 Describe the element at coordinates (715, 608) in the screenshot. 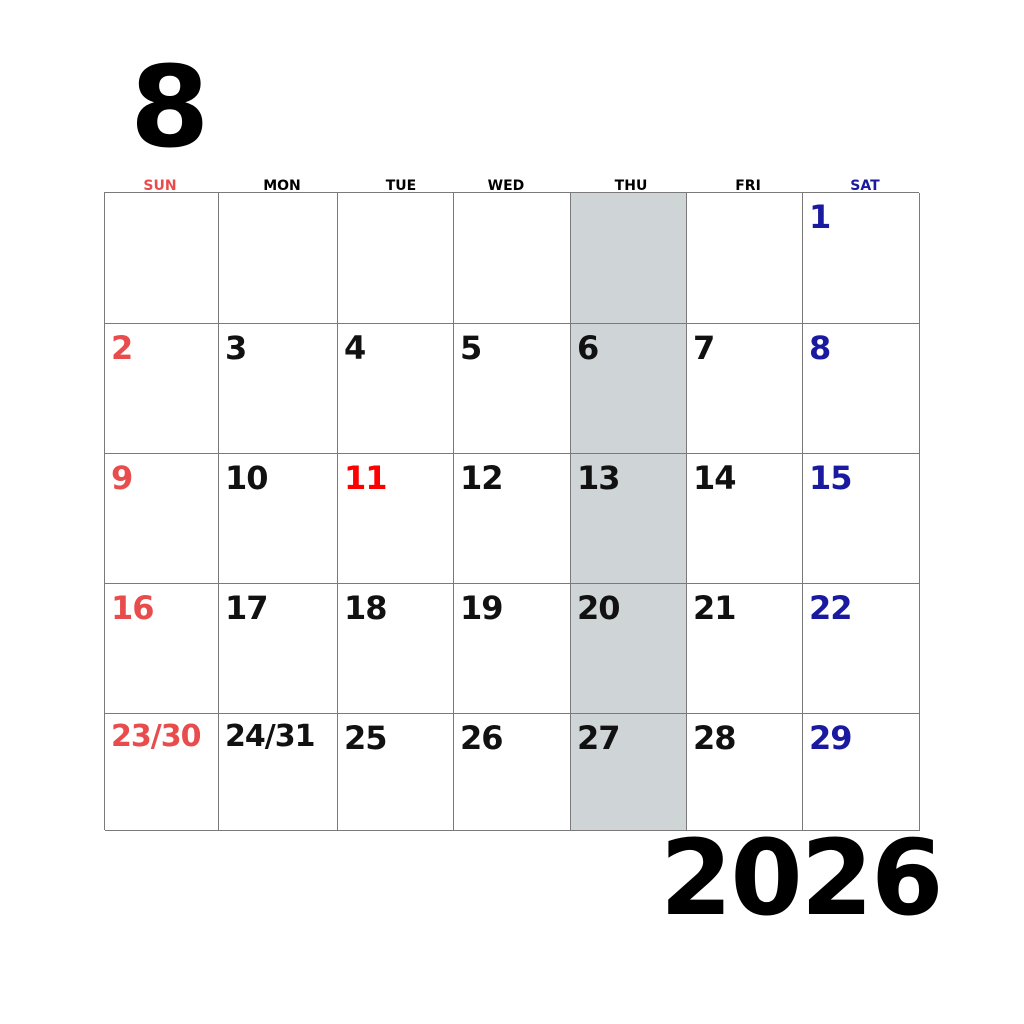

I see `day-number: 21` at that location.